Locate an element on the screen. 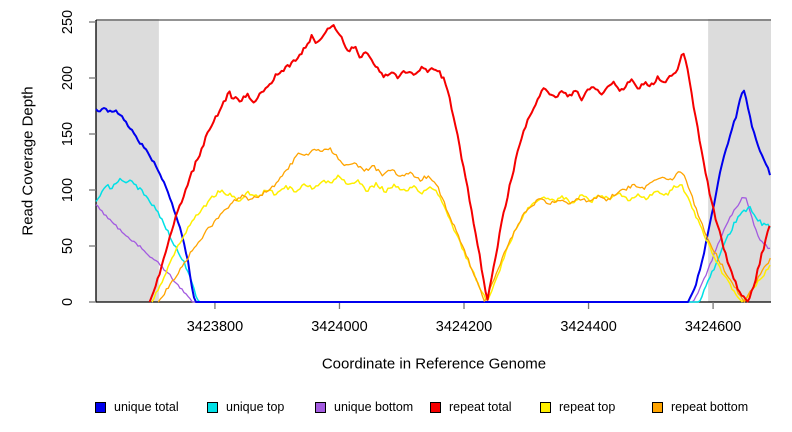 The height and width of the screenshot is (432, 792). x-tick-label: 3424400 is located at coordinates (588, 327).